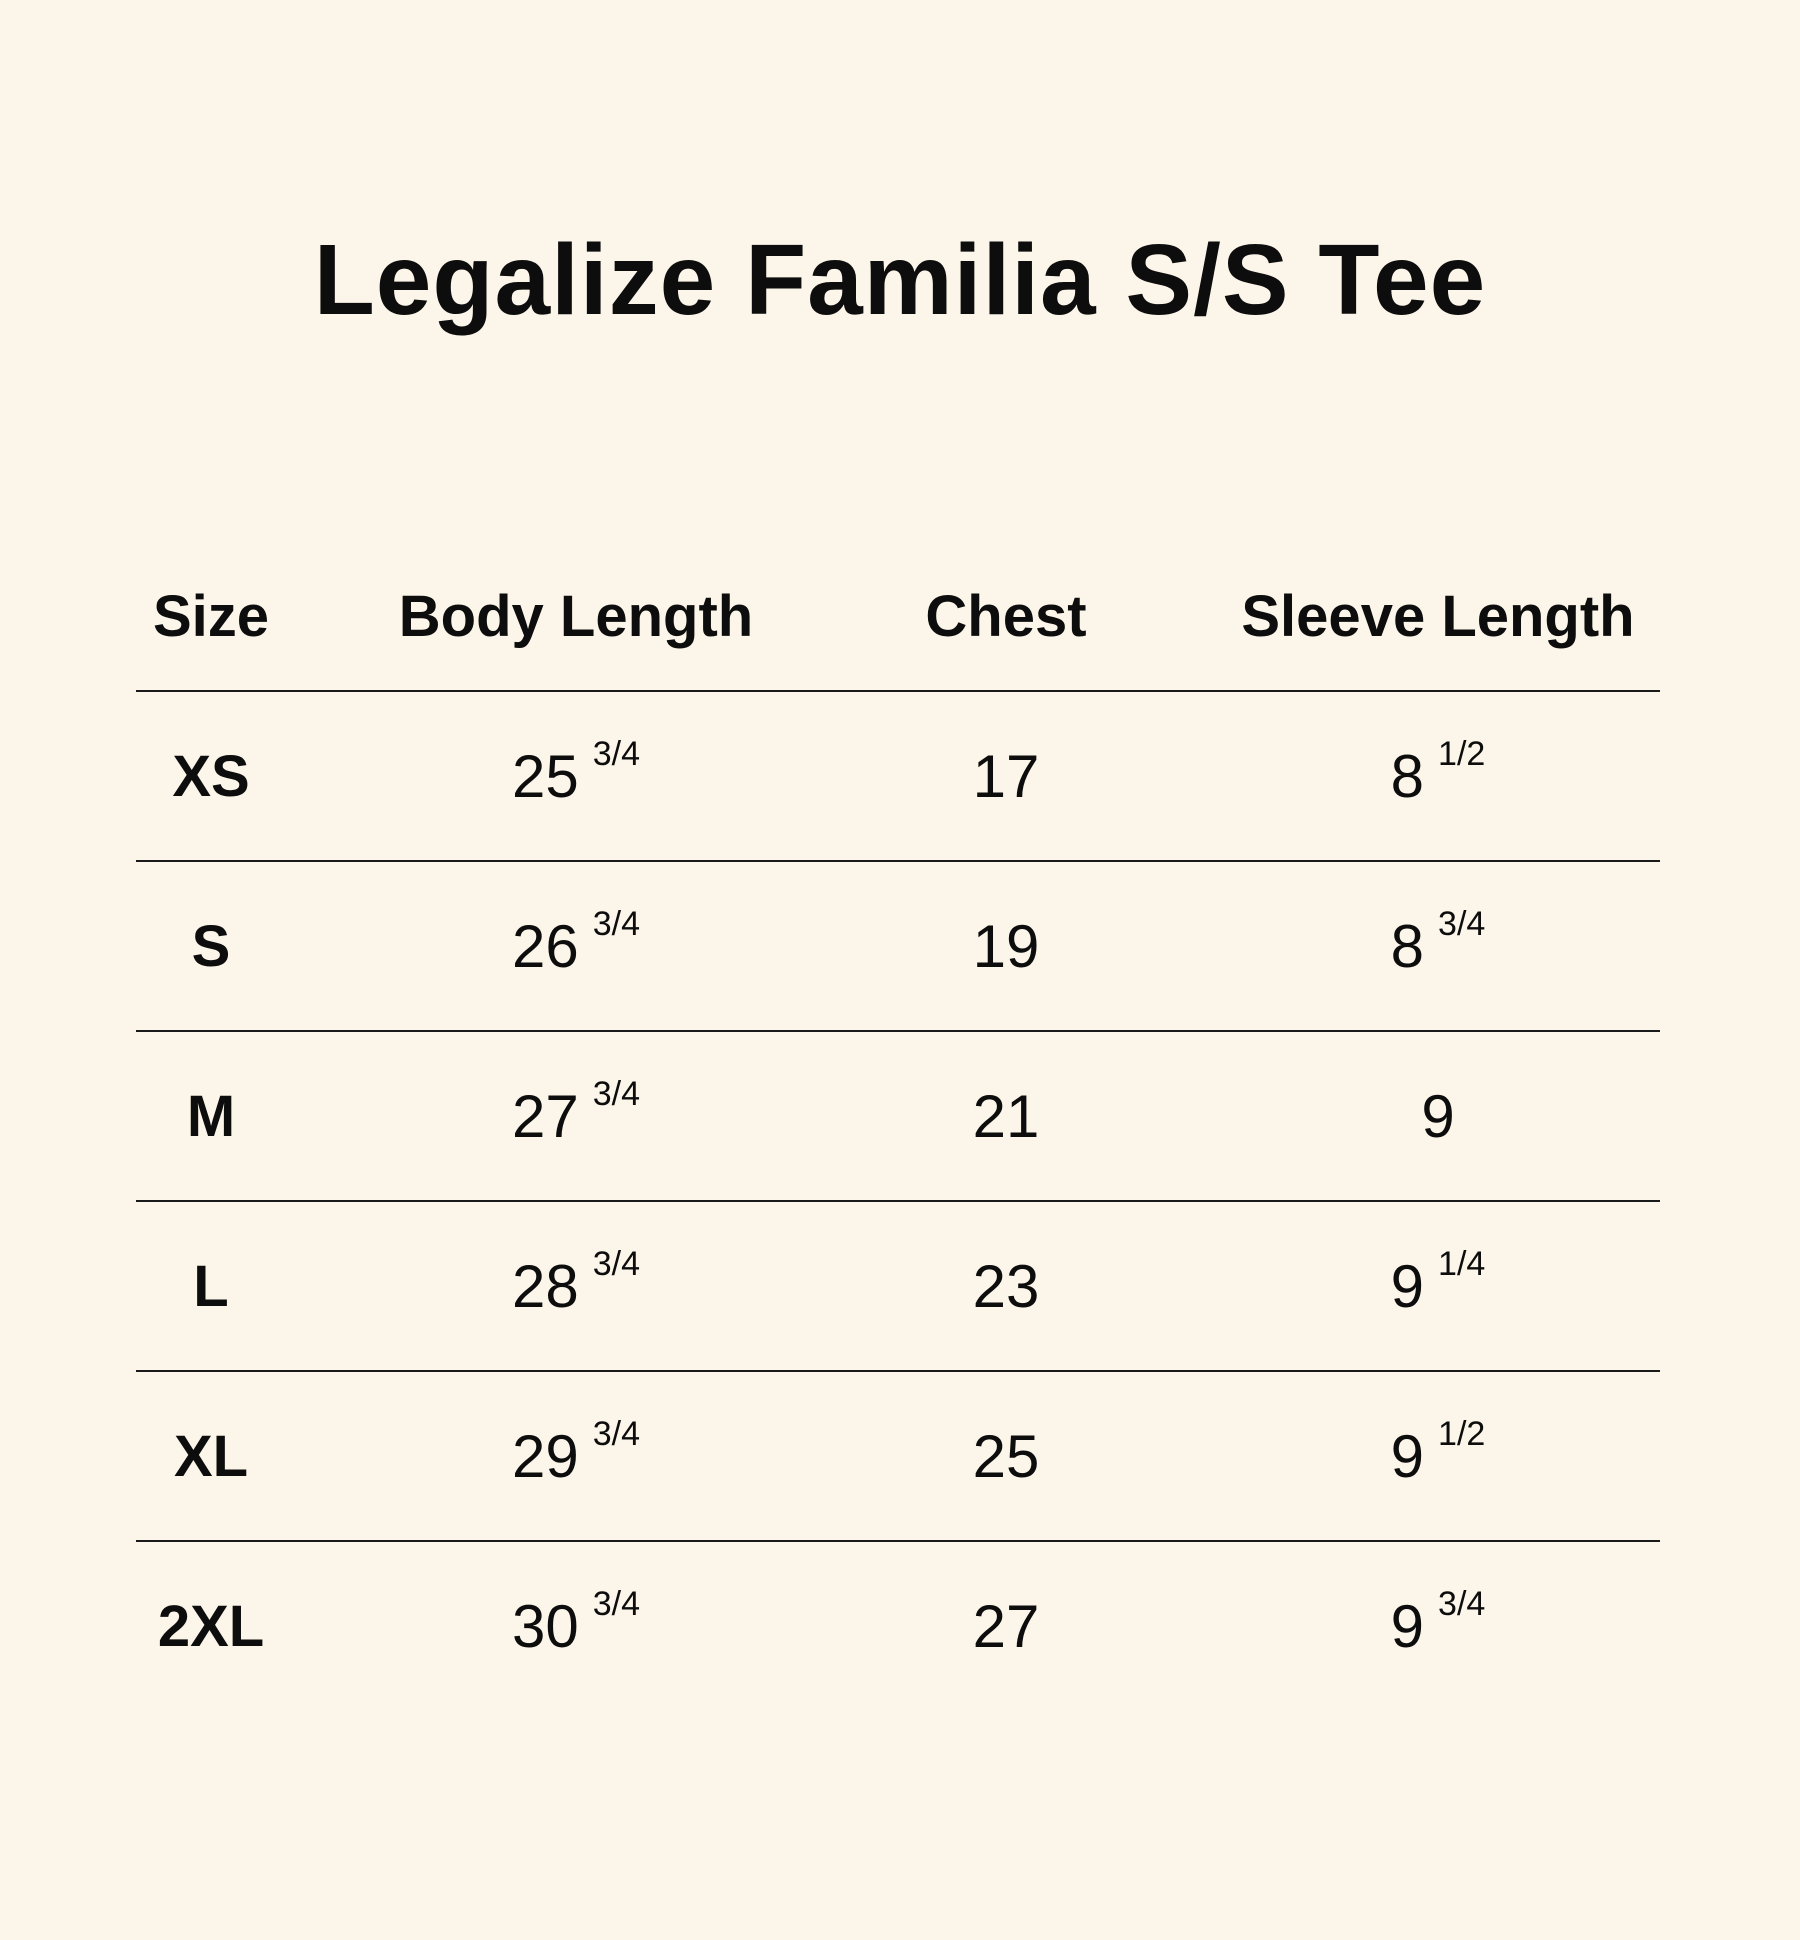  Describe the element at coordinates (1462, 1263) in the screenshot. I see `sleeve-length-fraction: 1/4` at that location.